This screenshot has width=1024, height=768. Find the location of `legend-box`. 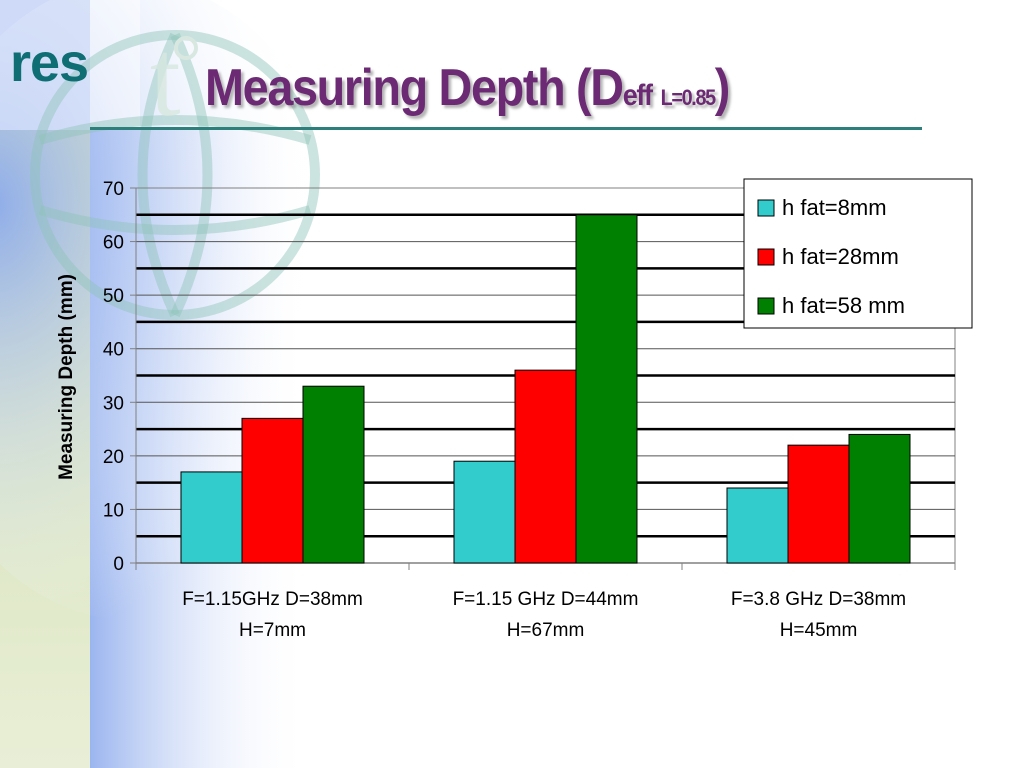

legend-box is located at coordinates (858, 253).